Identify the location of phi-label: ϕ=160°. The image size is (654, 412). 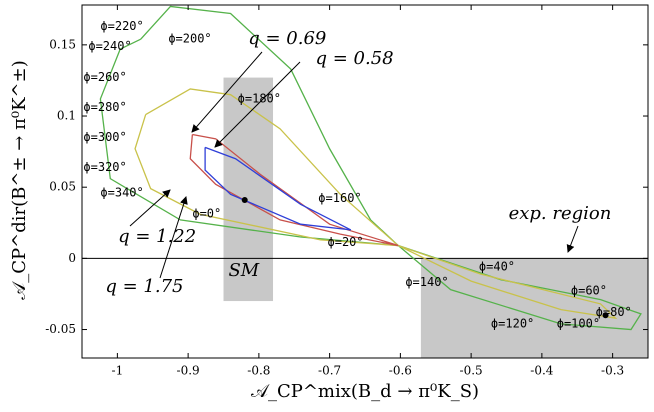
(339, 198).